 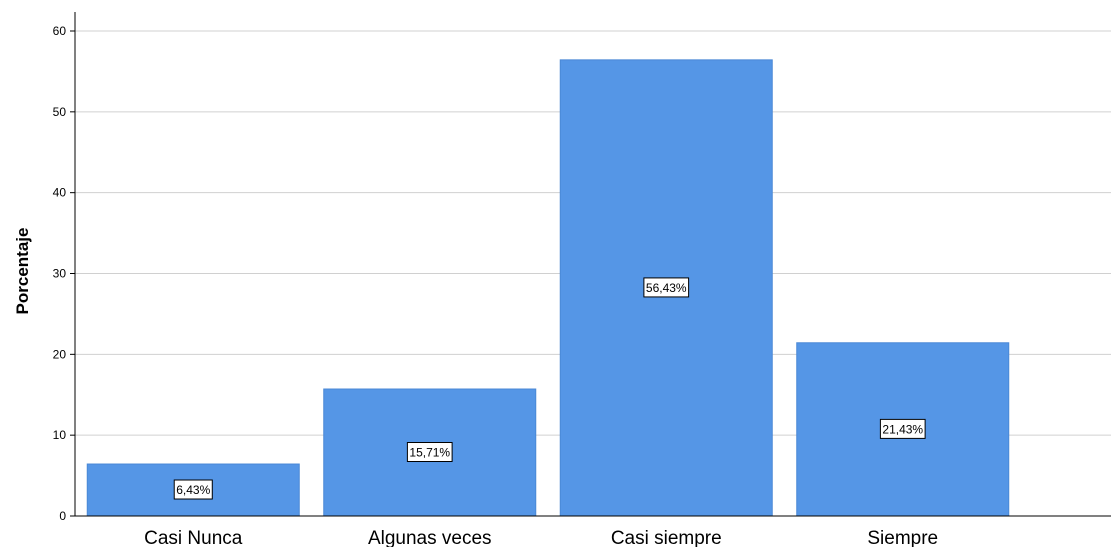 What do you see at coordinates (22, 271) in the screenshot?
I see `y-axis-title: Porcentaje` at bounding box center [22, 271].